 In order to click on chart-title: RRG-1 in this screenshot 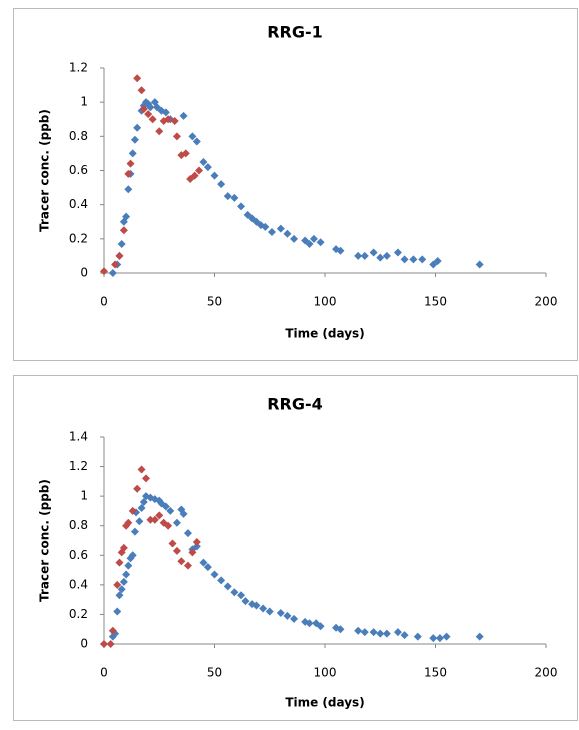, I will do `click(295, 32)`.